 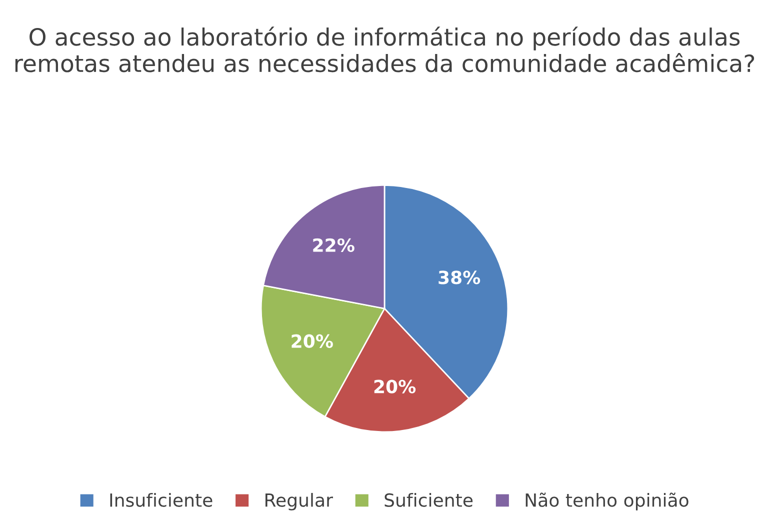 What do you see at coordinates (384, 49) in the screenshot?
I see `chart-title: O acesso ao laboratório de informática no período das aulas remotas atendeu as necessidades da comunidade acadêmica?` at bounding box center [384, 49].